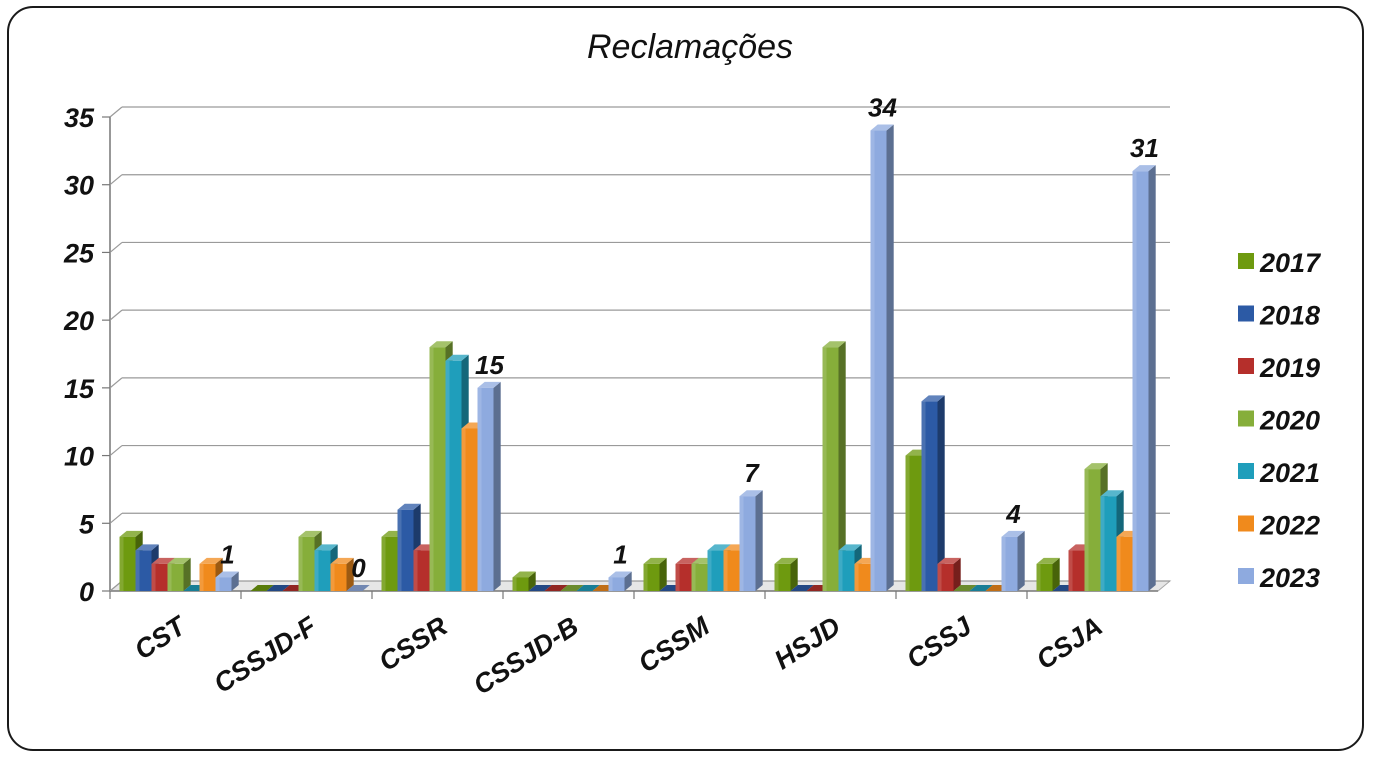 The height and width of the screenshot is (758, 1373). I want to click on legend-label: 2023, so click(1289, 578).